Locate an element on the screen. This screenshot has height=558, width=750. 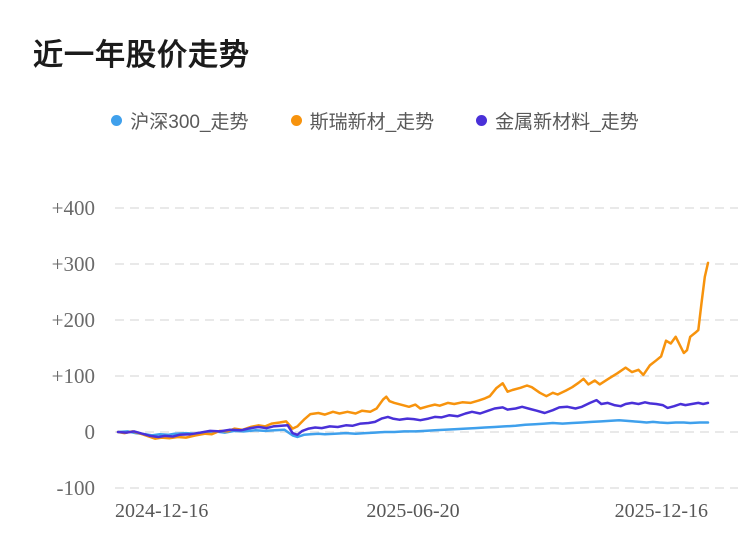
y-axis-label: +400 is located at coordinates (73, 208).